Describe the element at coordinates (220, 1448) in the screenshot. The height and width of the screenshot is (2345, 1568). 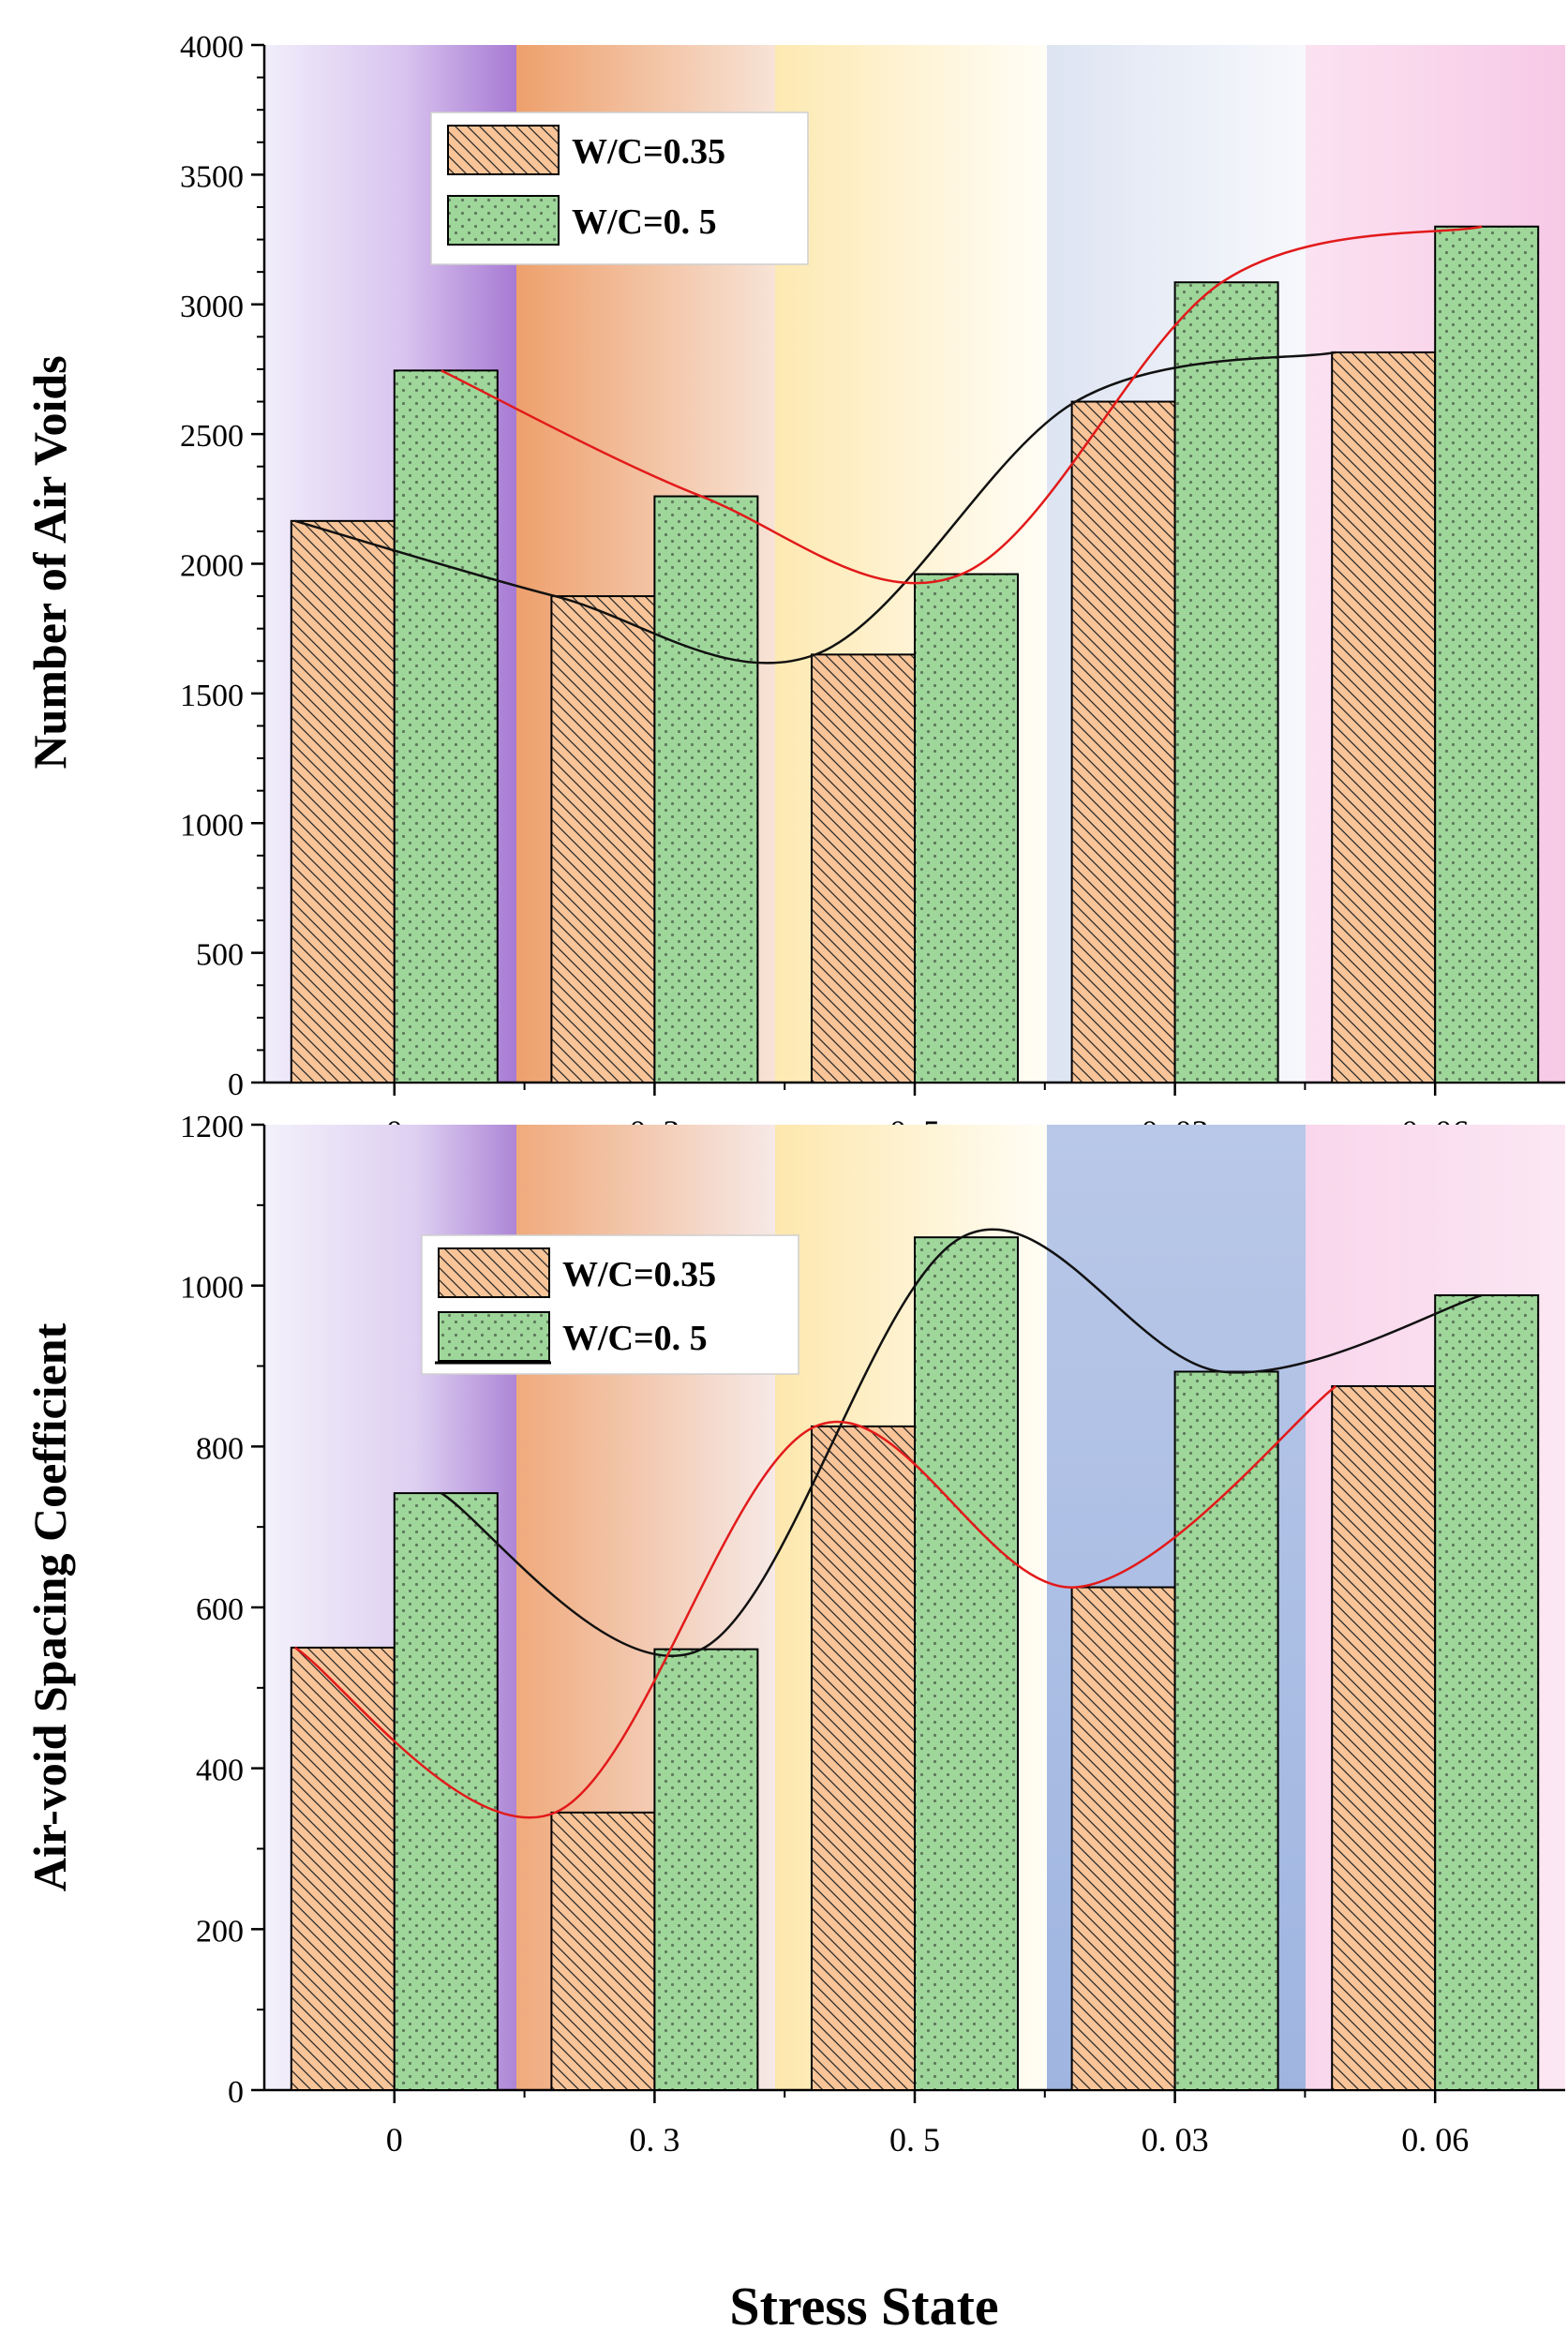
I see `y-tick-label: 800` at that location.